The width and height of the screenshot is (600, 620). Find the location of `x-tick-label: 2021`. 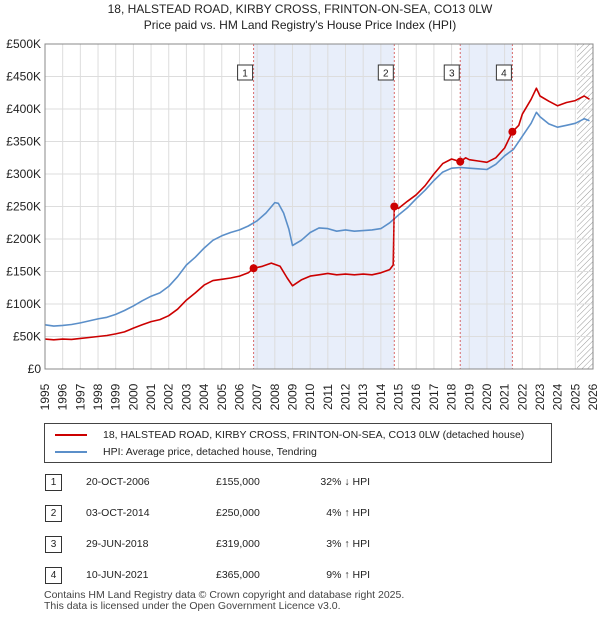

x-tick-label: 2021 is located at coordinates (505, 396).